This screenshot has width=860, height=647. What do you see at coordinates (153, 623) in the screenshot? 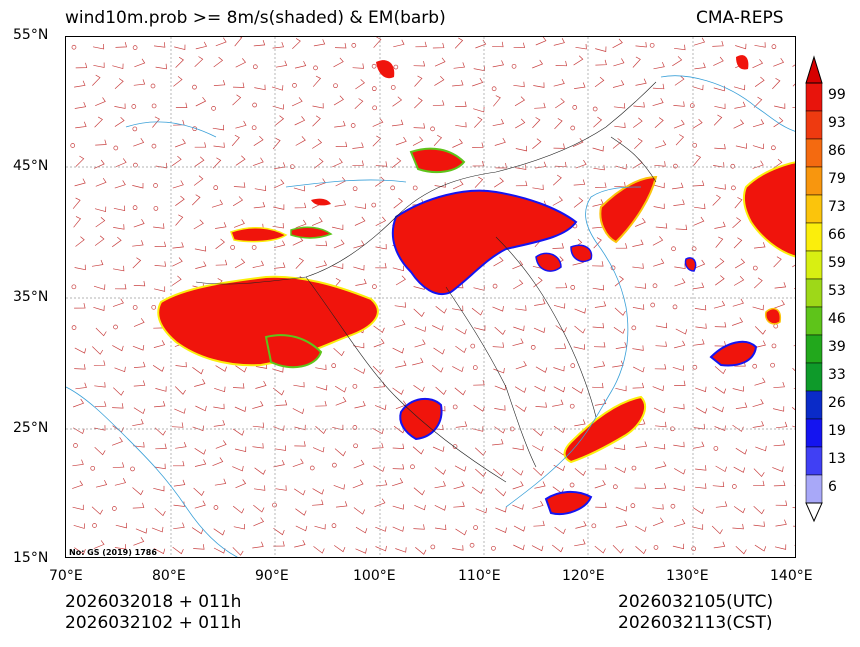
I see `init-time-cst: 2026032102 + 011h` at bounding box center [153, 623].